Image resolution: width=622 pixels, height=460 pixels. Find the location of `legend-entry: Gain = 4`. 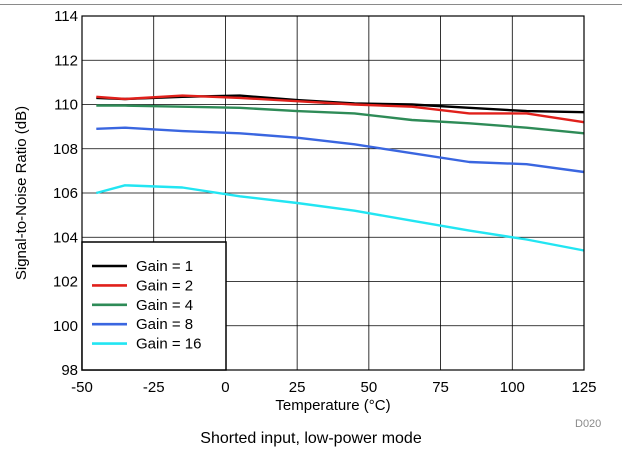

legend-entry: Gain = 4 is located at coordinates (164, 305).